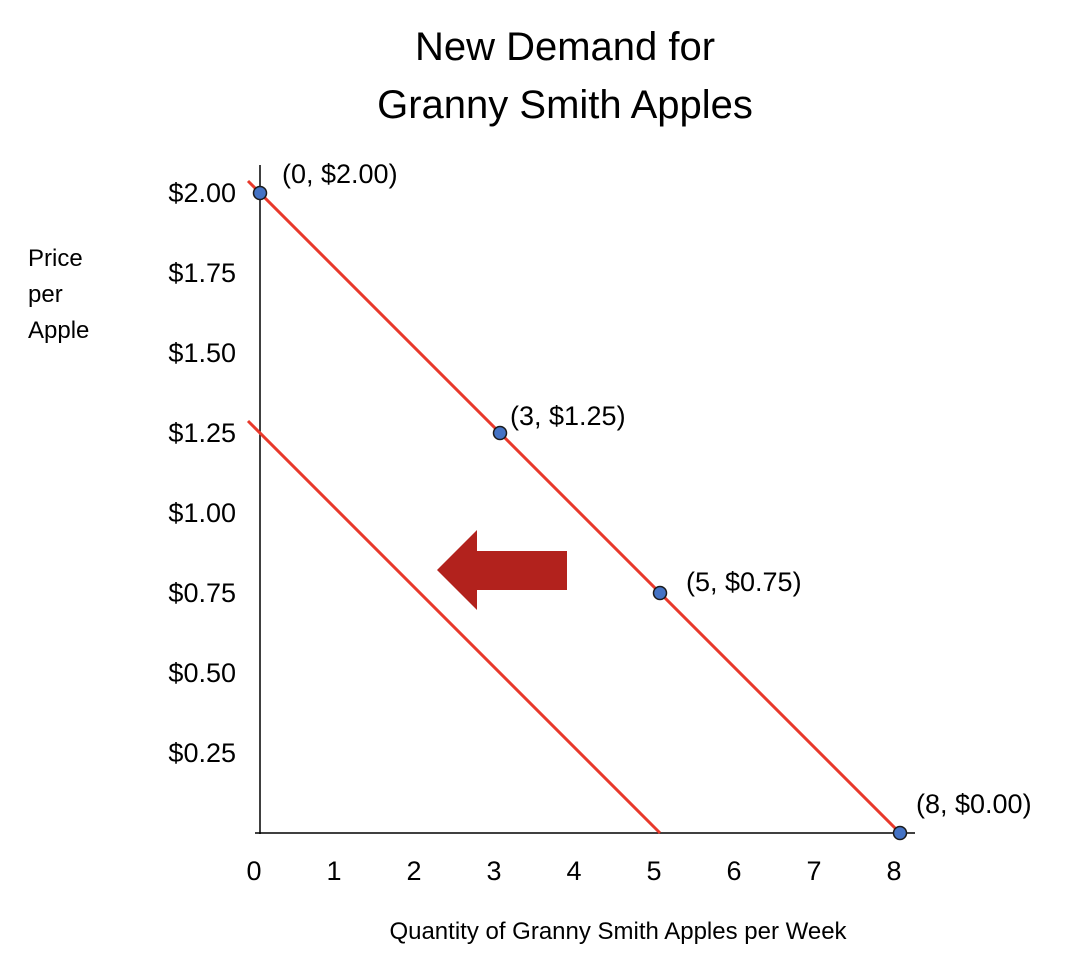 This screenshot has height=954, width=1080. What do you see at coordinates (58, 330) in the screenshot?
I see `y-axis-label-line-3: Apple` at bounding box center [58, 330].